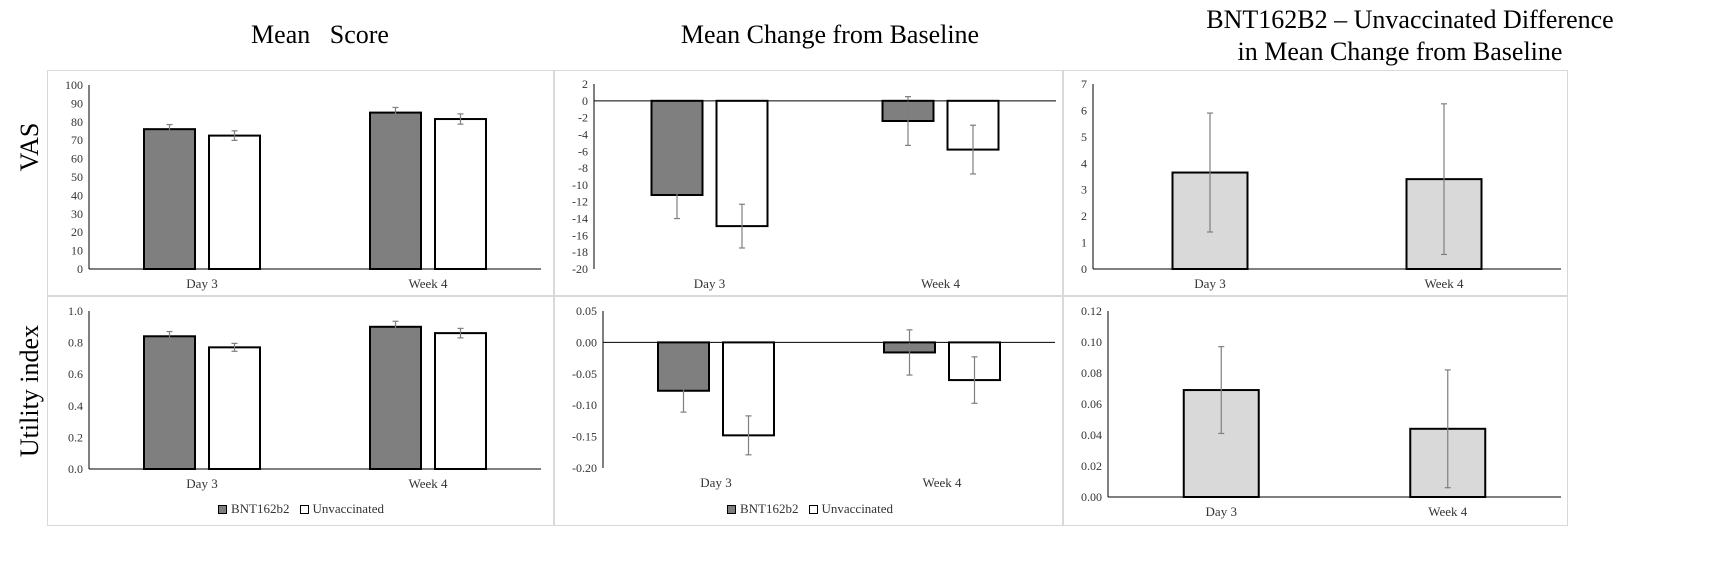 This screenshot has width=1721, height=577. What do you see at coordinates (1091, 404) in the screenshot?
I see `y-tick-label: 0.06` at bounding box center [1091, 404].